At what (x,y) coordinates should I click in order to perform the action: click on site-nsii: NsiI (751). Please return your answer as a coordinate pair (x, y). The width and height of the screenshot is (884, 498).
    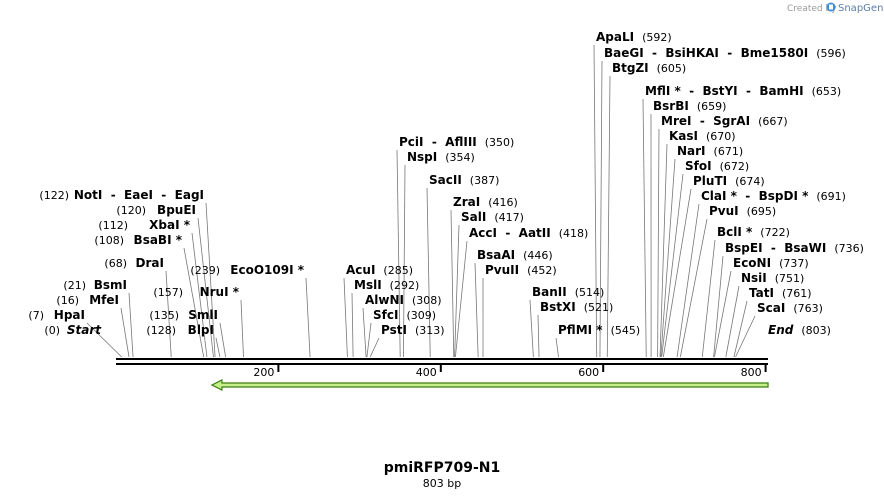
    Looking at the image, I should click on (772, 278).